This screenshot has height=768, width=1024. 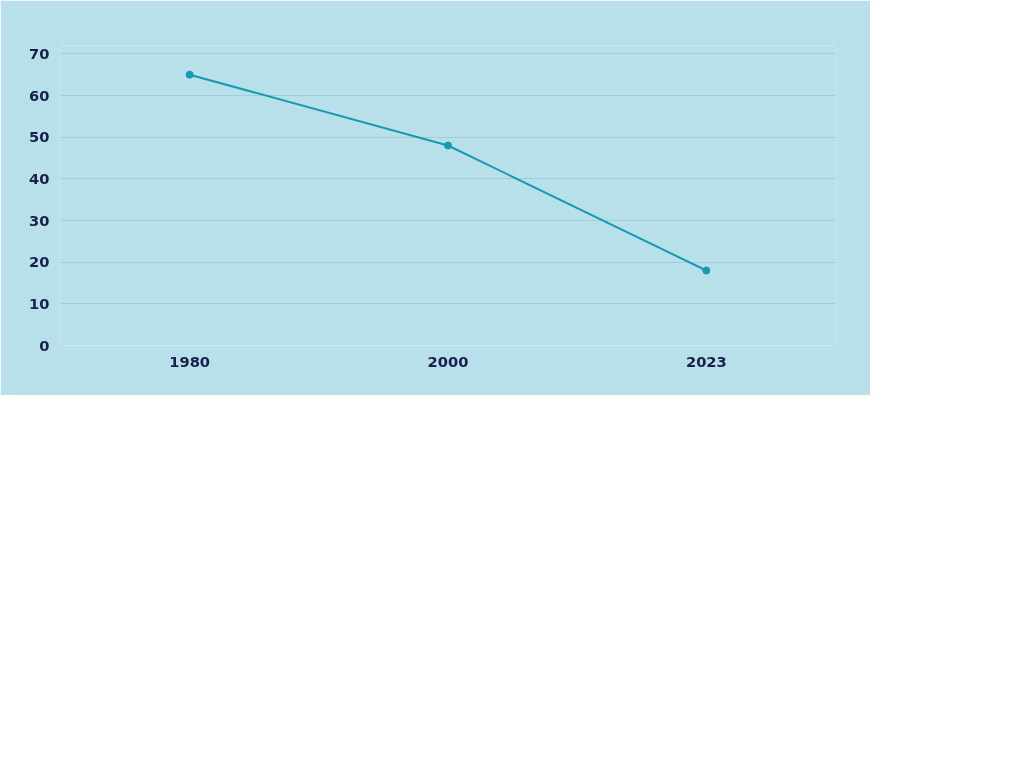 What do you see at coordinates (39, 303) in the screenshot?
I see `y-tick-label: 10` at bounding box center [39, 303].